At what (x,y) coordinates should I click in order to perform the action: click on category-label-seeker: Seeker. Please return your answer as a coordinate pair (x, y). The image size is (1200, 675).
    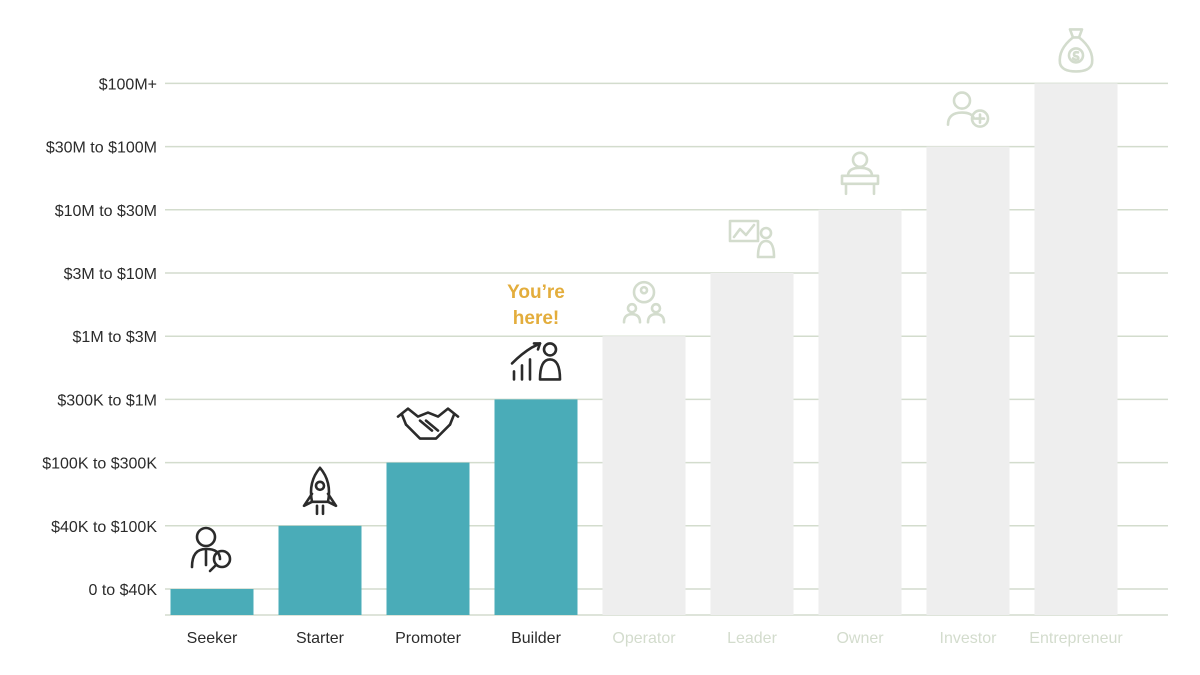
    Looking at the image, I should click on (212, 638).